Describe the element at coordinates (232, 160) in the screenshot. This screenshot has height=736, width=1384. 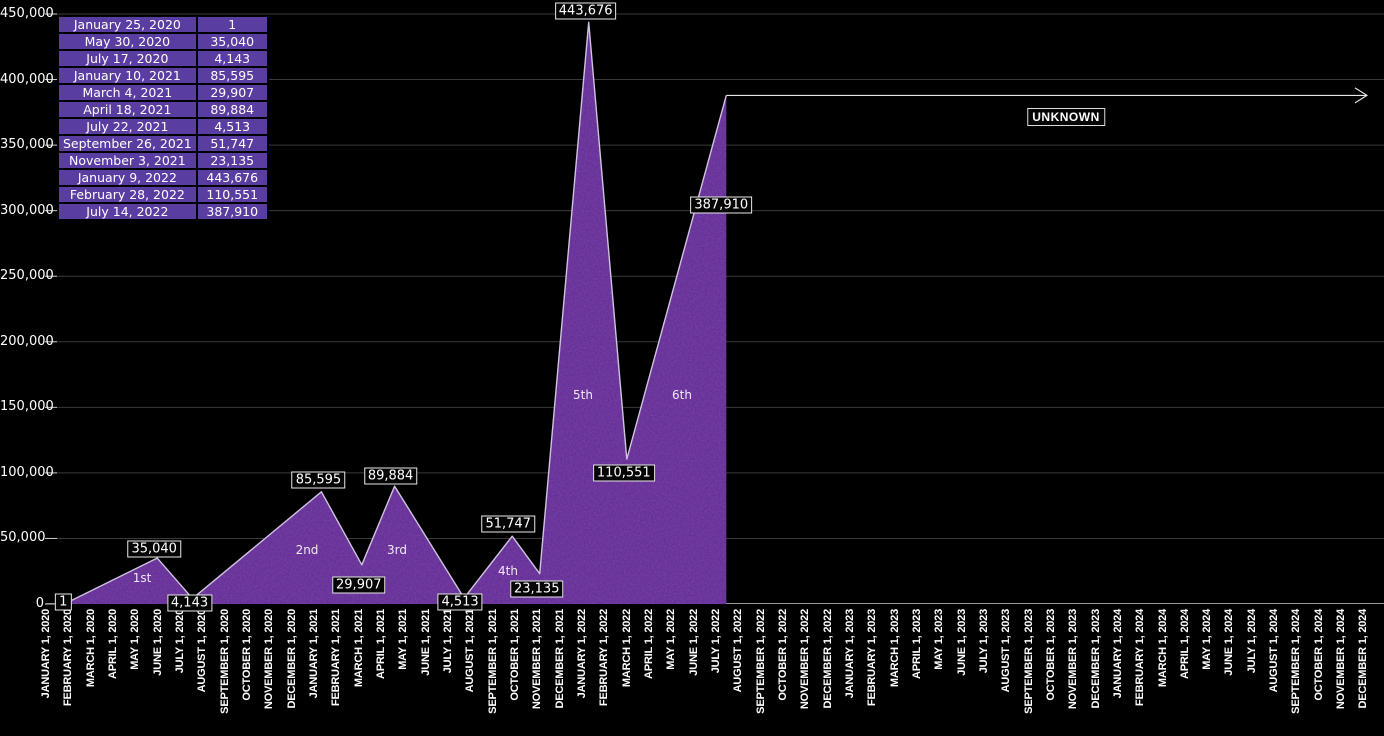
I see `table-cell-value: 23,135` at that location.